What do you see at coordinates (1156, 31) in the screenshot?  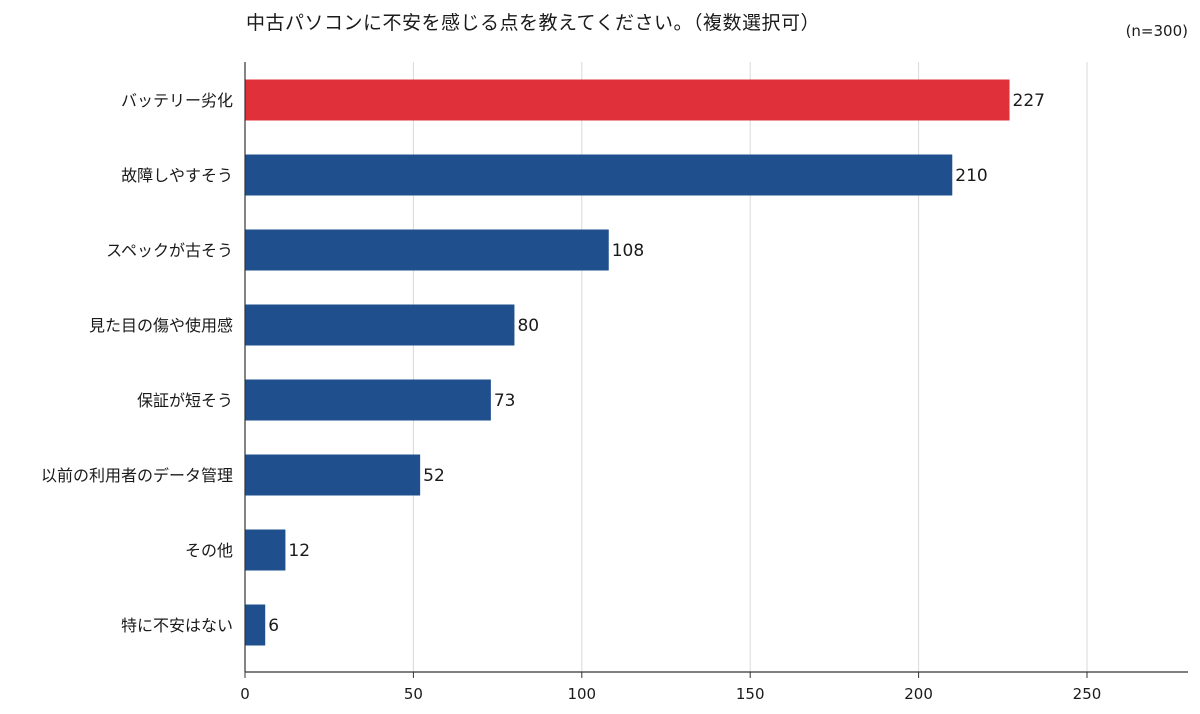 I see `sample-size-note: (n=300)` at bounding box center [1156, 31].